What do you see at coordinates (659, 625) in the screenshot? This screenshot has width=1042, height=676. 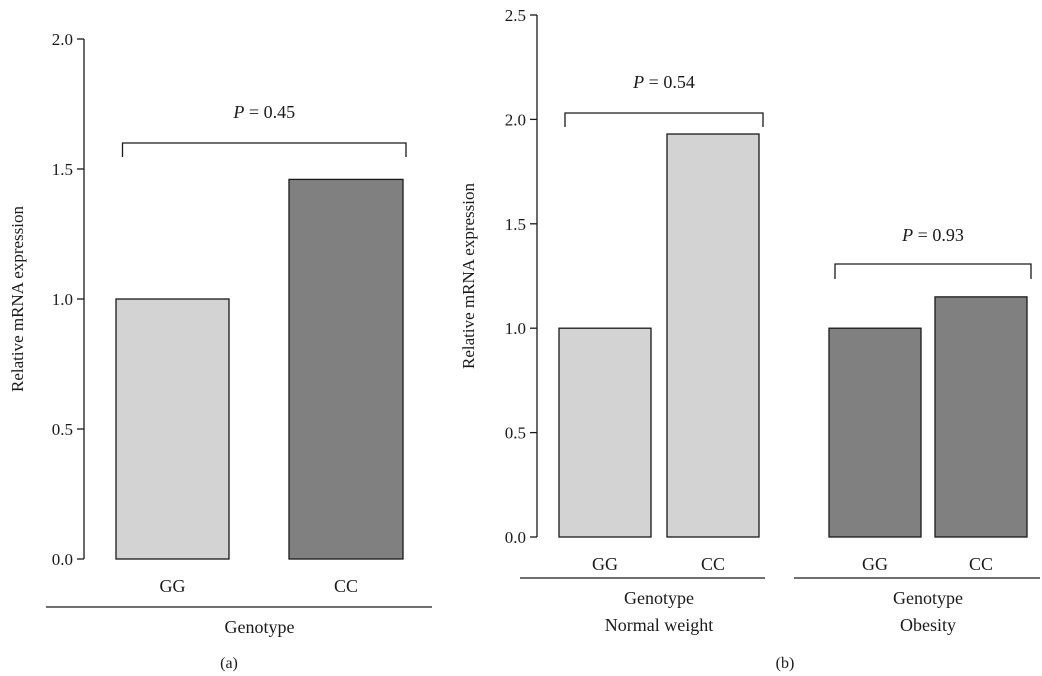 I see `group-sublabel: Normal weight` at bounding box center [659, 625].